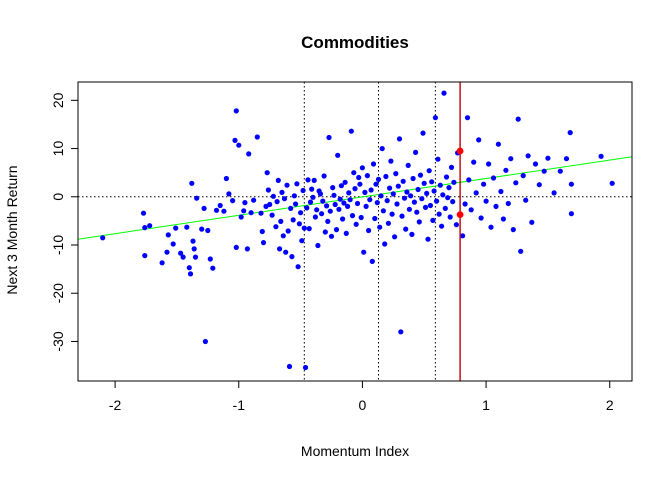 This screenshot has width=672, height=480. What do you see at coordinates (355, 42) in the screenshot?
I see `chart-title: Commodities` at bounding box center [355, 42].